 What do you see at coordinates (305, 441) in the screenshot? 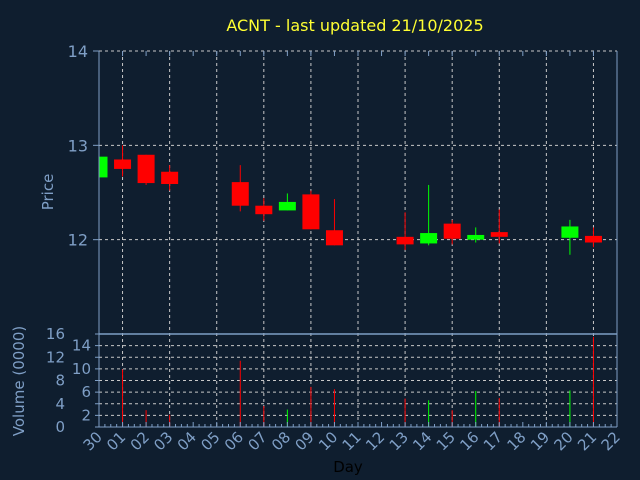
I see `x-tick-label: 09` at bounding box center [305, 441].